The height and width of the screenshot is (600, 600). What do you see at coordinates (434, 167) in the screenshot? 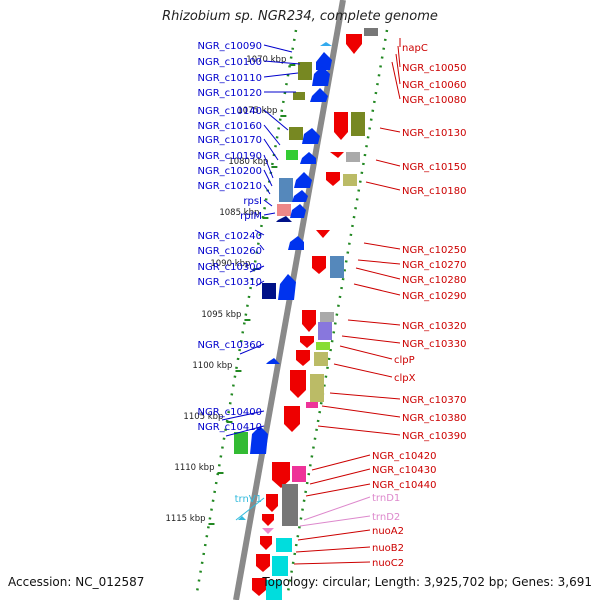
I see `gene-label-right: NGR_c10150` at bounding box center [434, 167].